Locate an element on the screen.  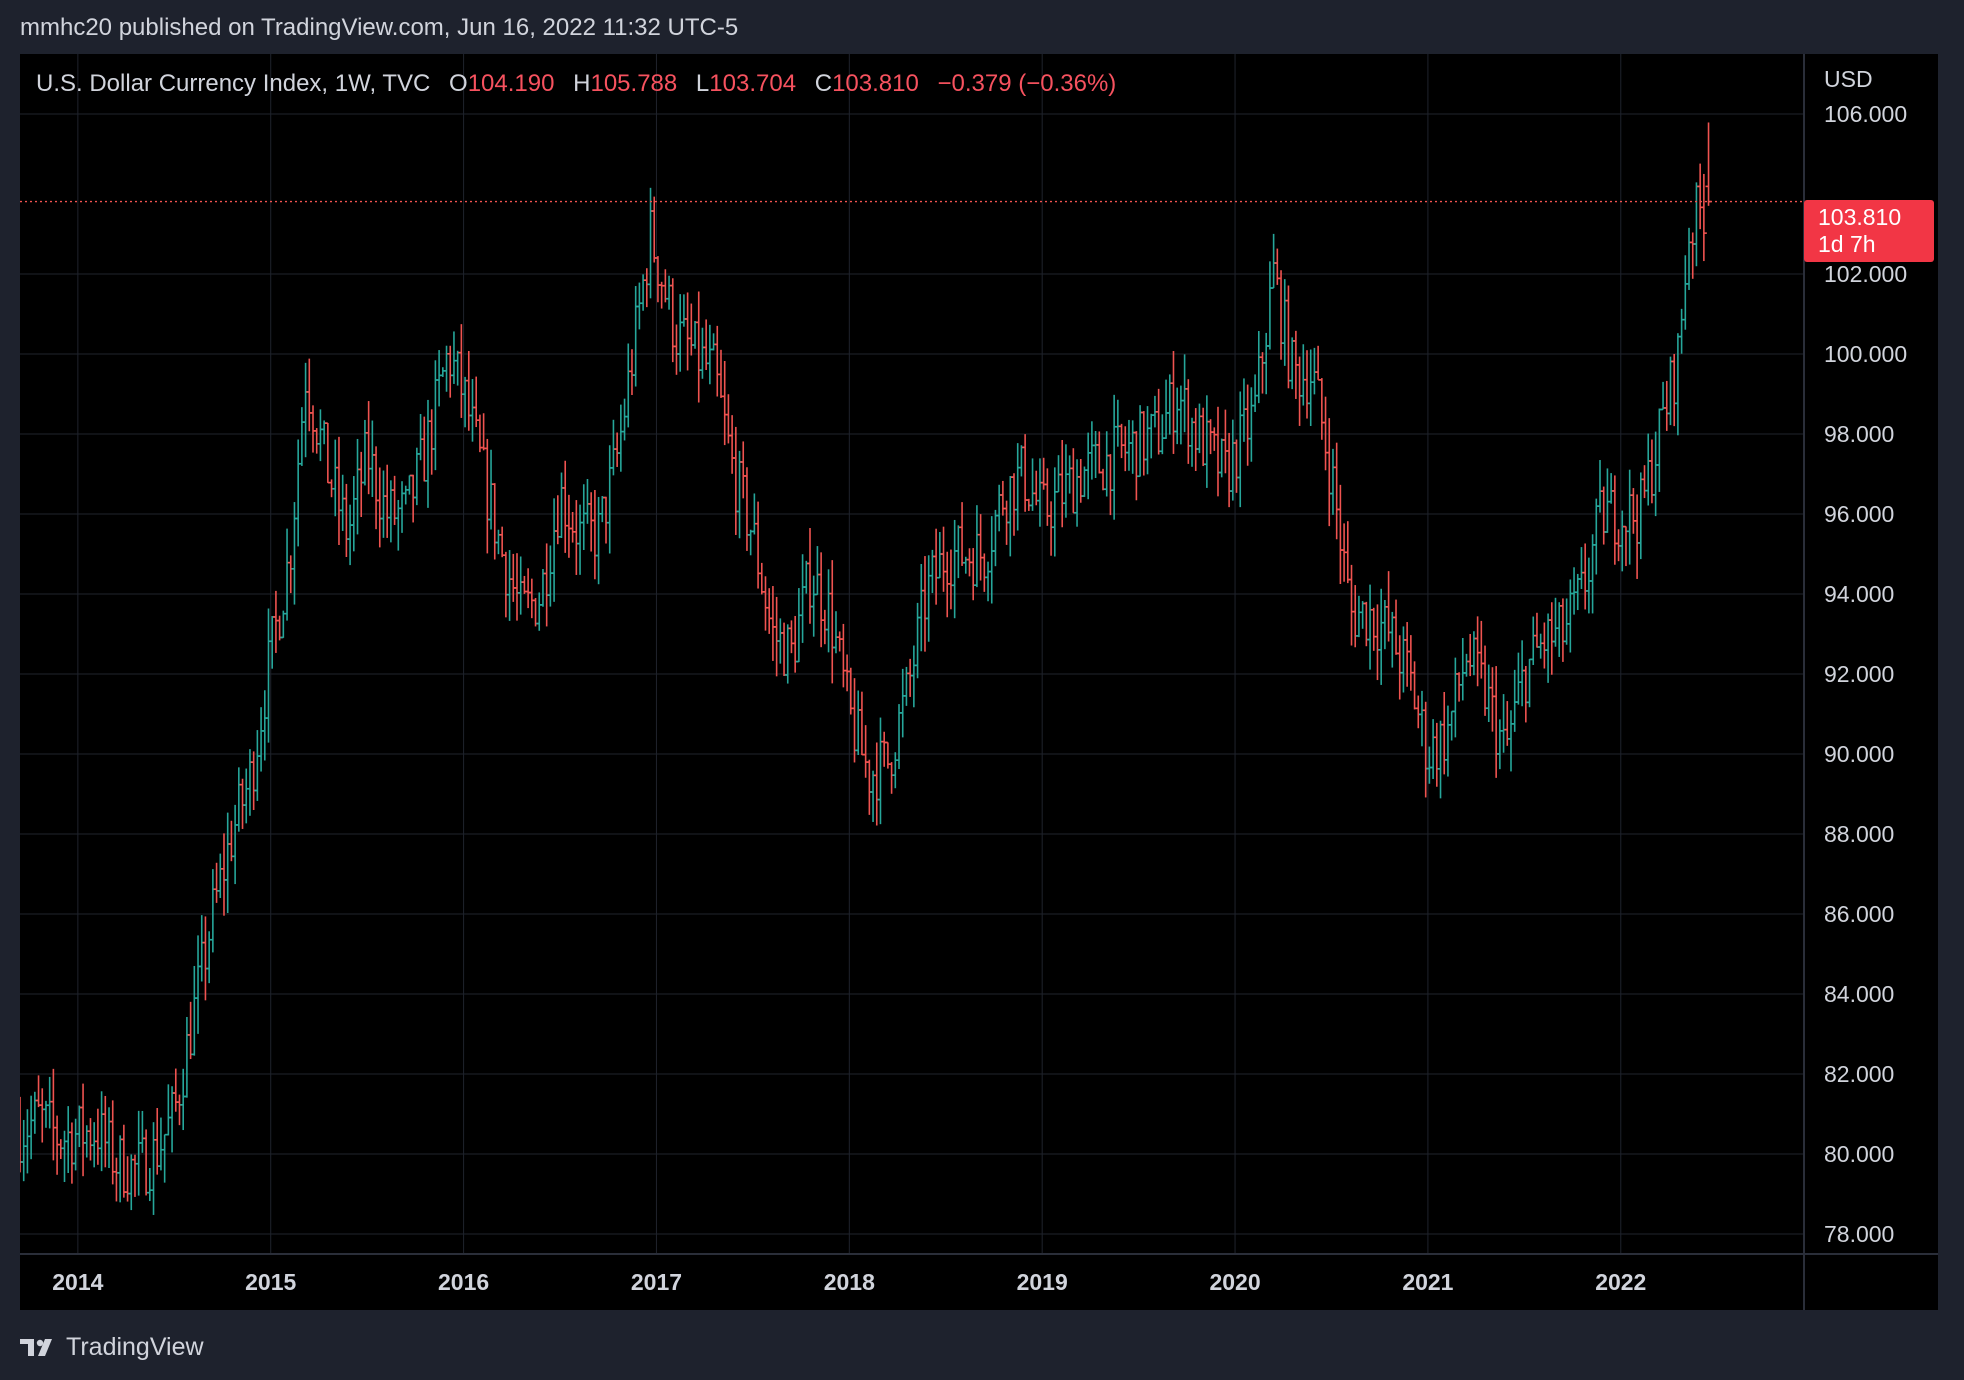
footer-branding: TradingView is located at coordinates (112, 1347).